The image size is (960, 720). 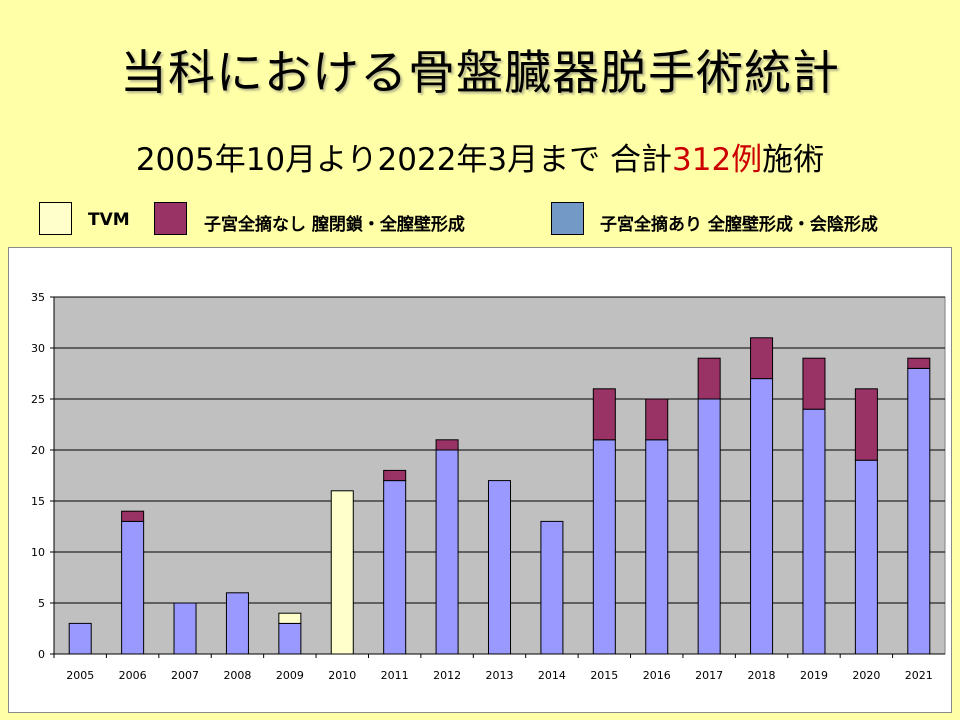 What do you see at coordinates (41, 603) in the screenshot?
I see `y-tick-label: 5` at bounding box center [41, 603].